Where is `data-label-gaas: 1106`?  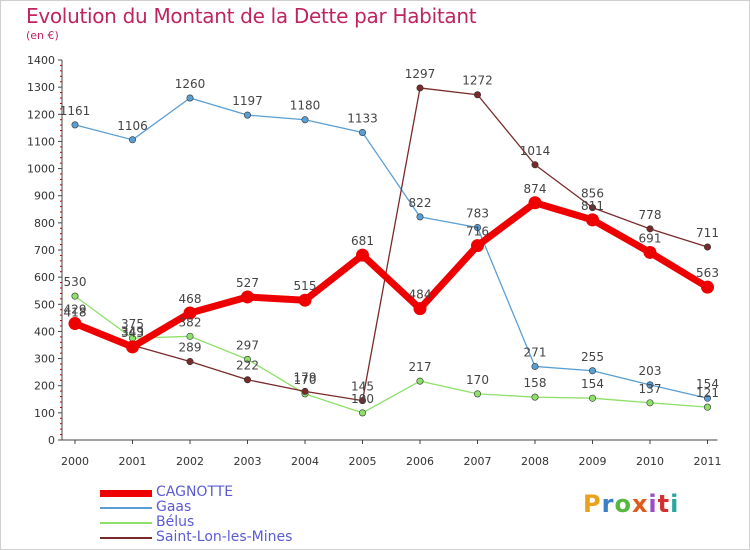
data-label-gaas: 1106 is located at coordinates (132, 126).